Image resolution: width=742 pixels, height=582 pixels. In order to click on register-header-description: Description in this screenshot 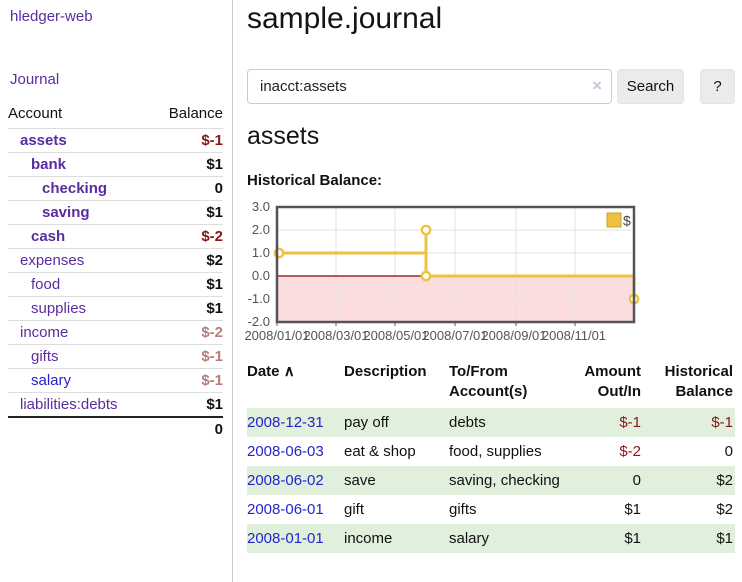, I will do `click(385, 371)`.